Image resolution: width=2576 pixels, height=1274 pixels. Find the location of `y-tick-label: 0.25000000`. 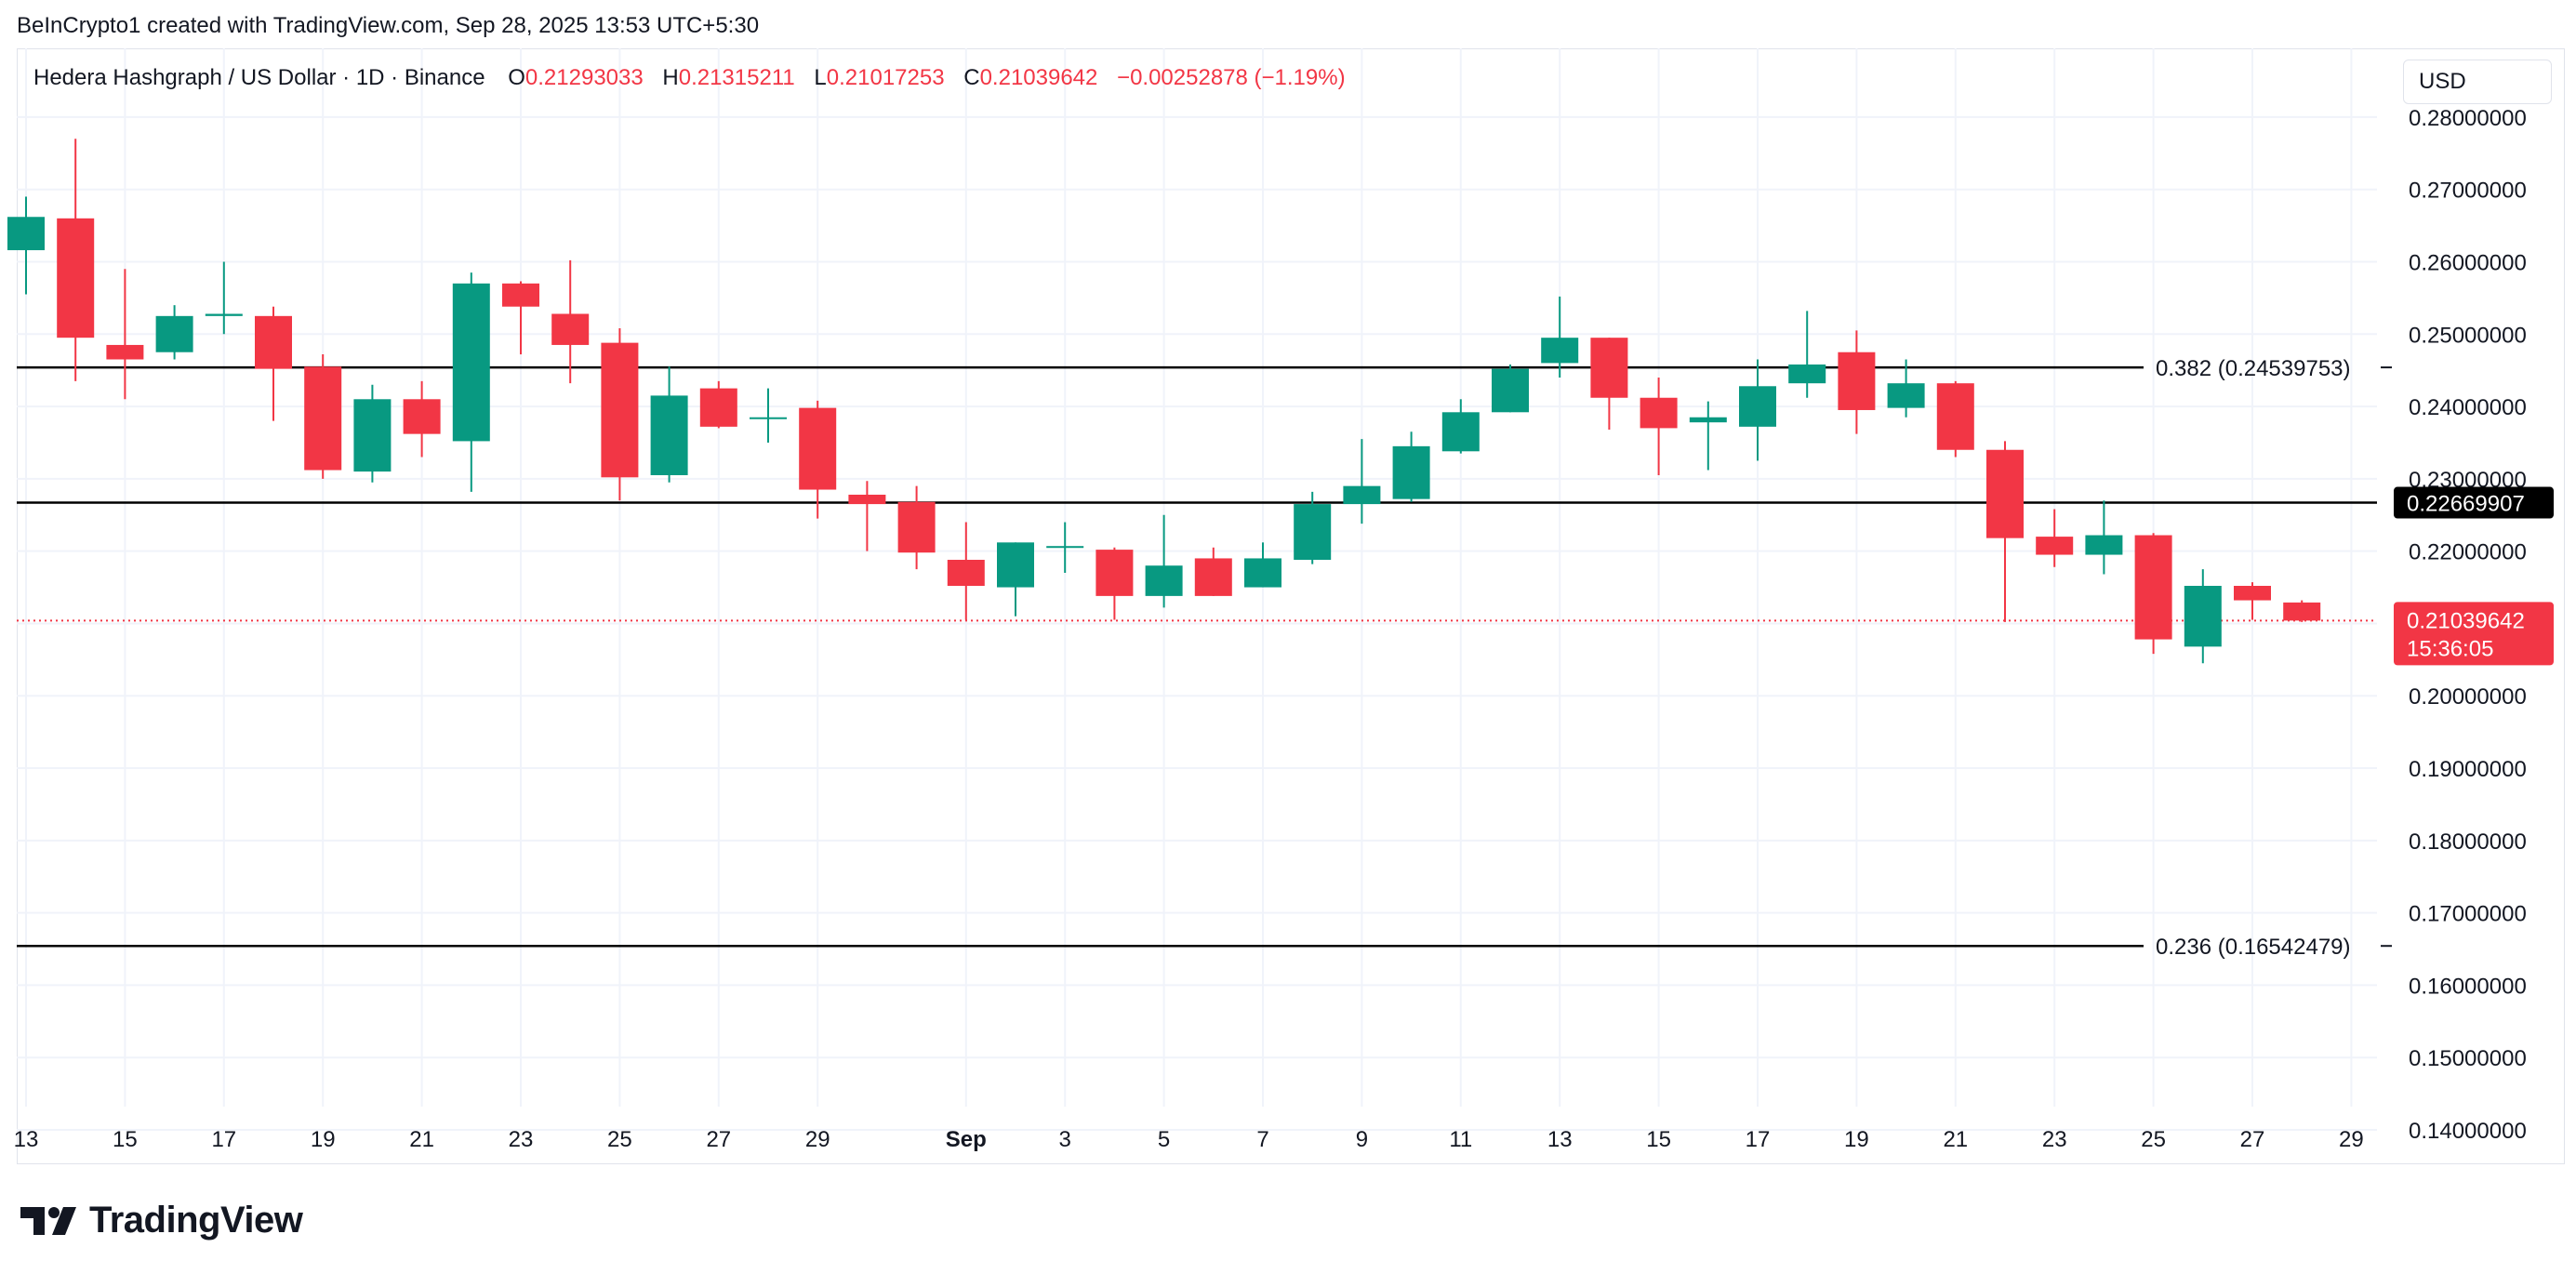

y-tick-label: 0.25000000 is located at coordinates (2468, 335).